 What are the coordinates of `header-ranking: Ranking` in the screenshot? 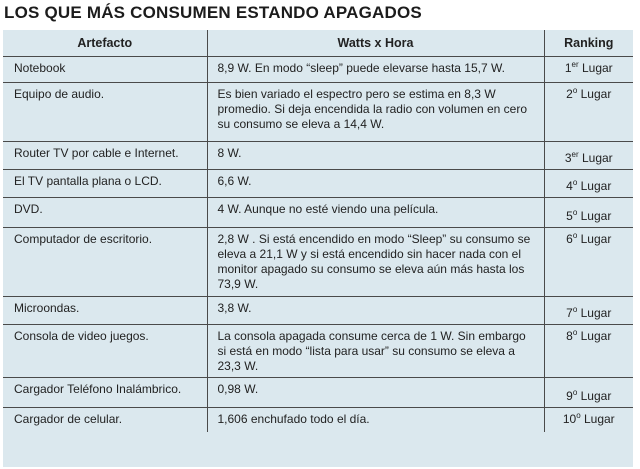 It's located at (588, 43).